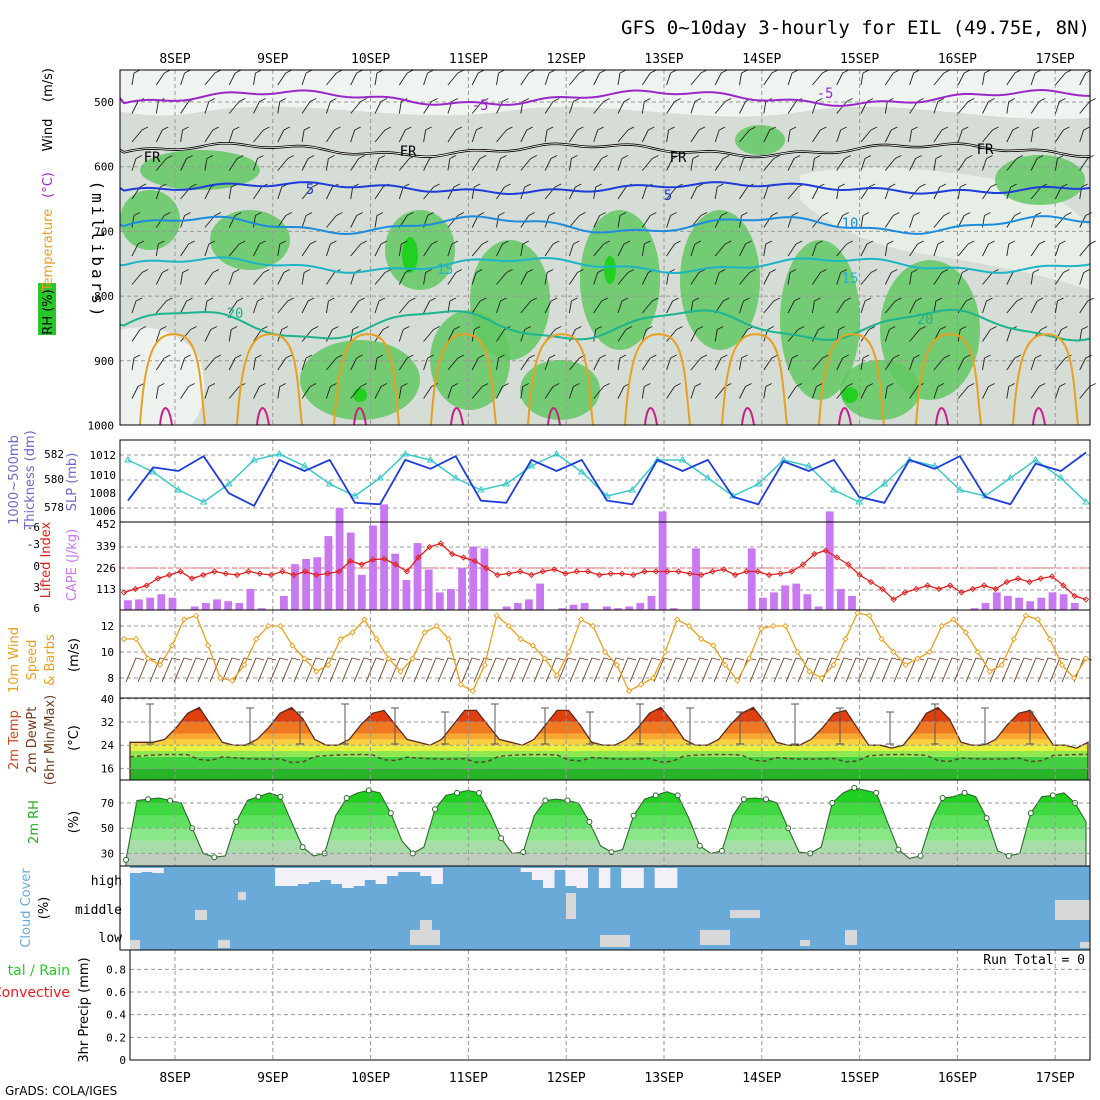 The image size is (1100, 1100). I want to click on slp-grid, so click(605, 481).